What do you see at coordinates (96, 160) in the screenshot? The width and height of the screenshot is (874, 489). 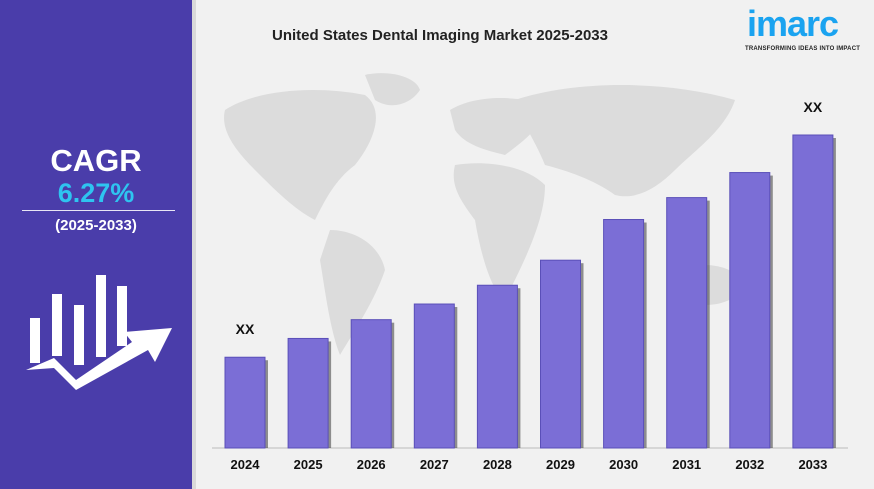 I see `cagr-label: CAGR` at bounding box center [96, 160].